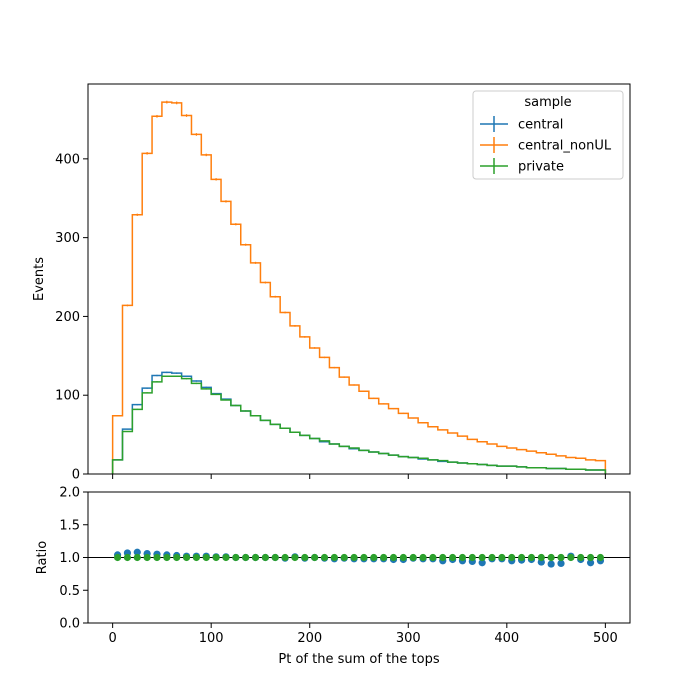 The height and width of the screenshot is (700, 700). I want to click on y-tick-label-ratio-1: 0.5, so click(69, 591).